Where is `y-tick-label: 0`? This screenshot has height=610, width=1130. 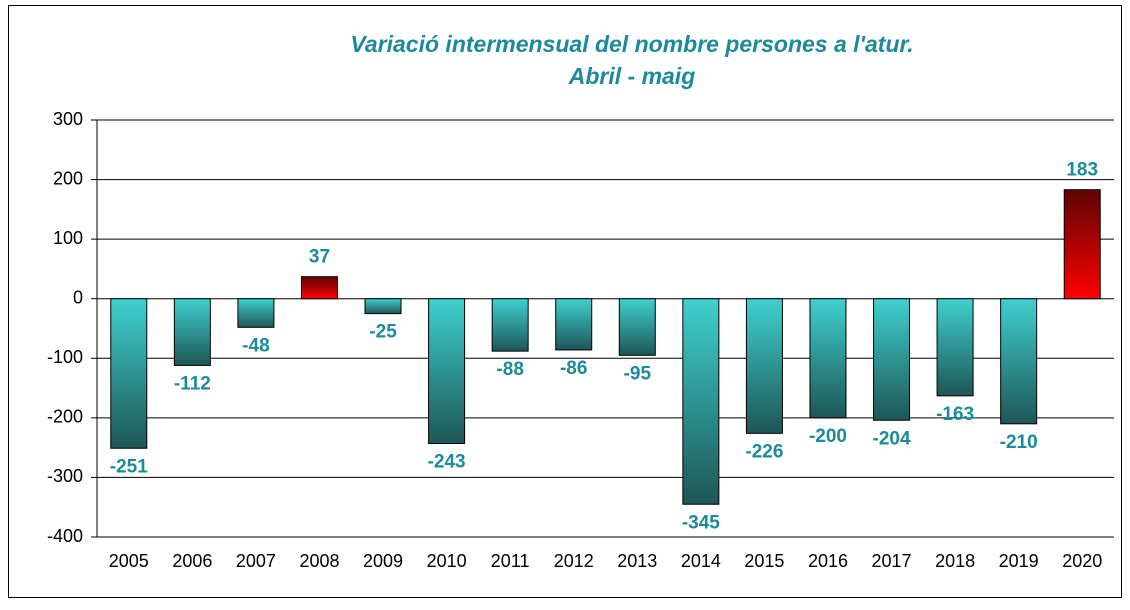 y-tick-label: 0 is located at coordinates (78, 297).